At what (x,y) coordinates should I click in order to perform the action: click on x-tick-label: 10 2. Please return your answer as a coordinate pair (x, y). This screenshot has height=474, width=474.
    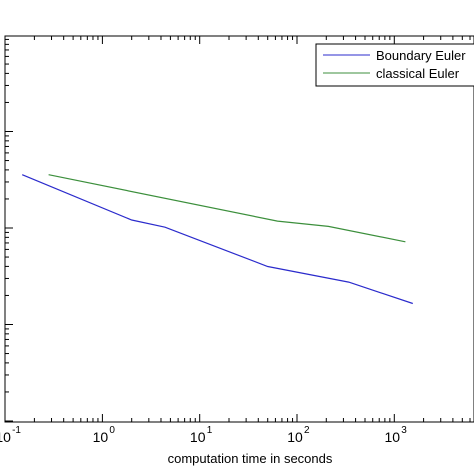
    Looking at the image, I should click on (298, 435).